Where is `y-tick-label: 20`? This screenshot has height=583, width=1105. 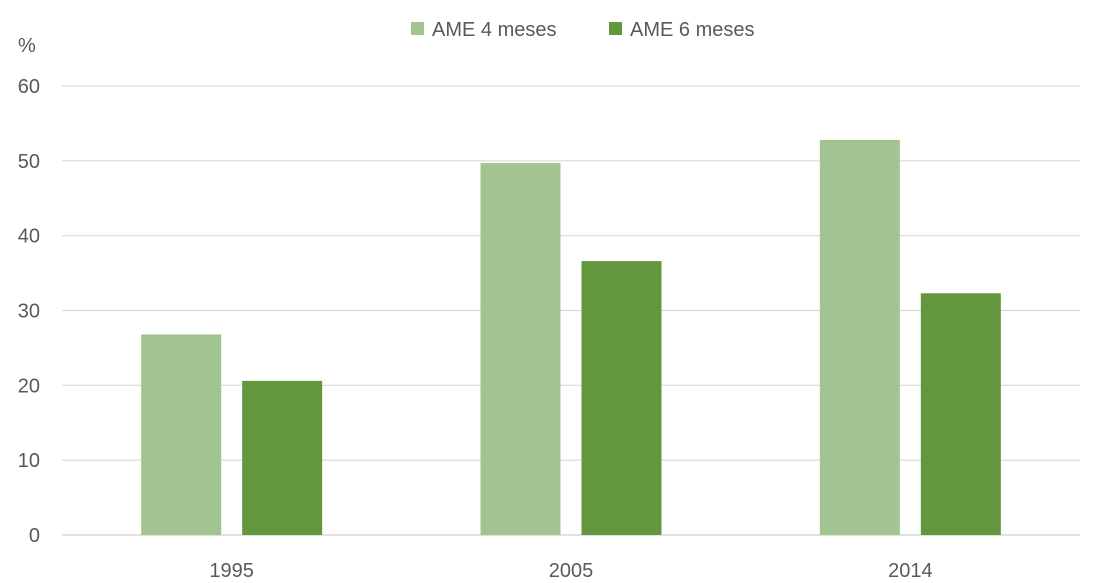 y-tick-label: 20 is located at coordinates (29, 386).